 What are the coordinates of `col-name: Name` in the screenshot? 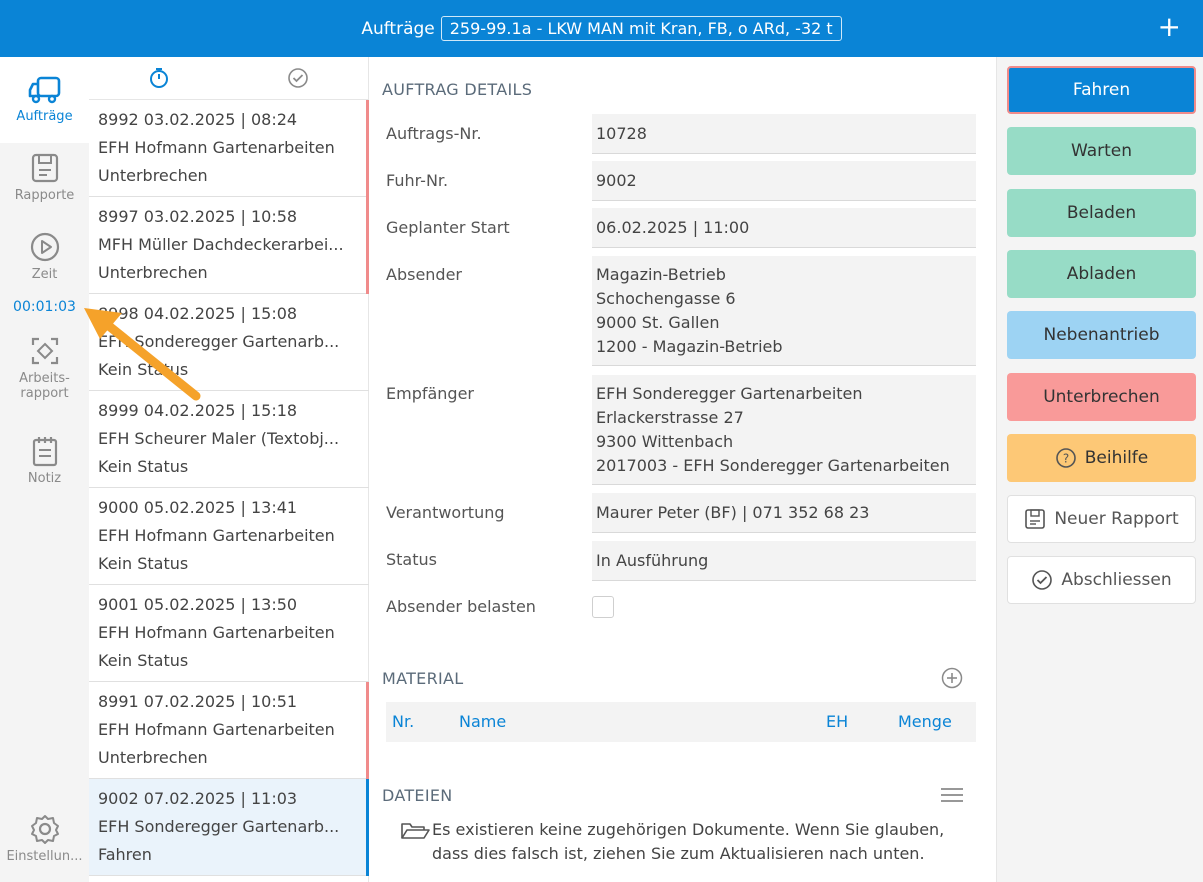 It's located at (483, 721).